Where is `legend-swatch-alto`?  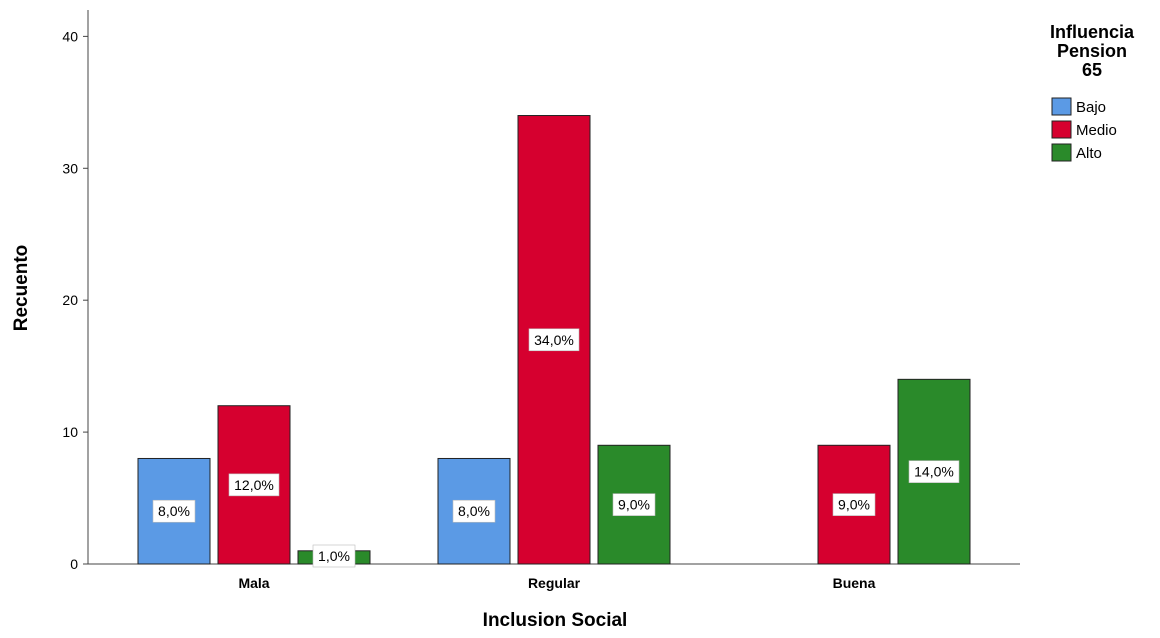 legend-swatch-alto is located at coordinates (1061, 152).